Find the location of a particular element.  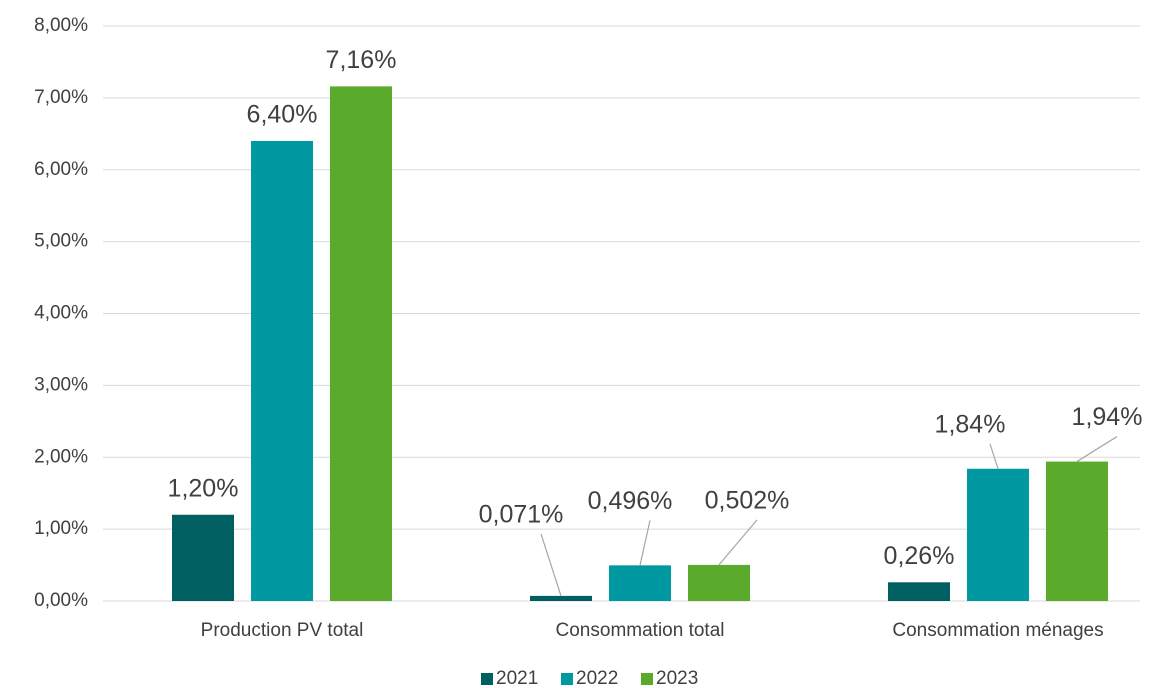

legend-label: 2021 is located at coordinates (517, 678).